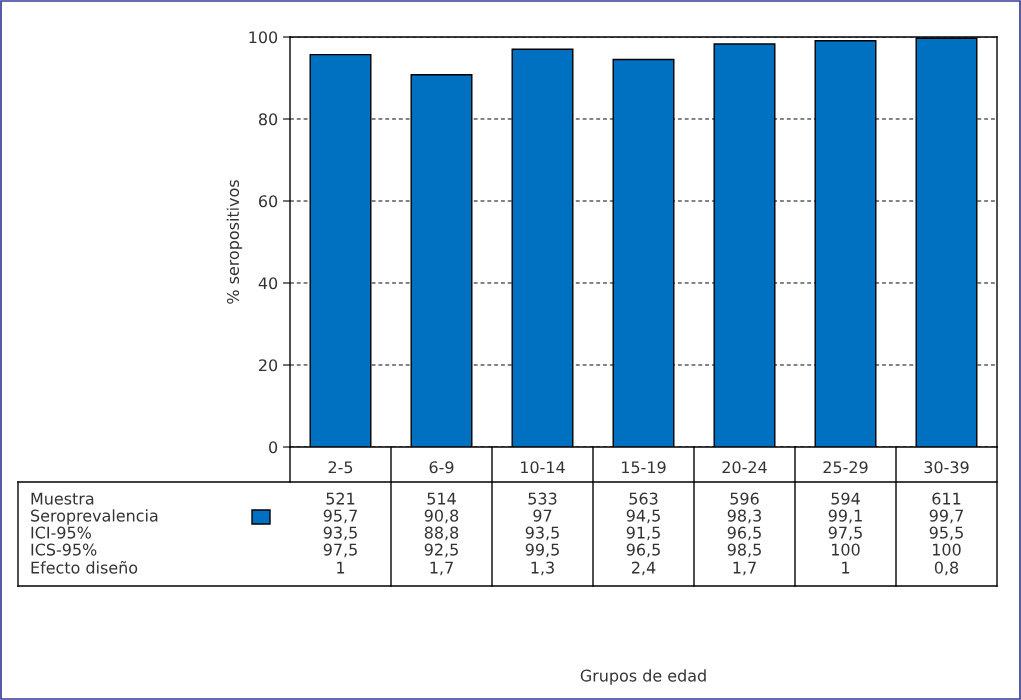 The width and height of the screenshot is (1021, 700). Describe the element at coordinates (268, 119) in the screenshot. I see `y-tick-label: 80` at that location.